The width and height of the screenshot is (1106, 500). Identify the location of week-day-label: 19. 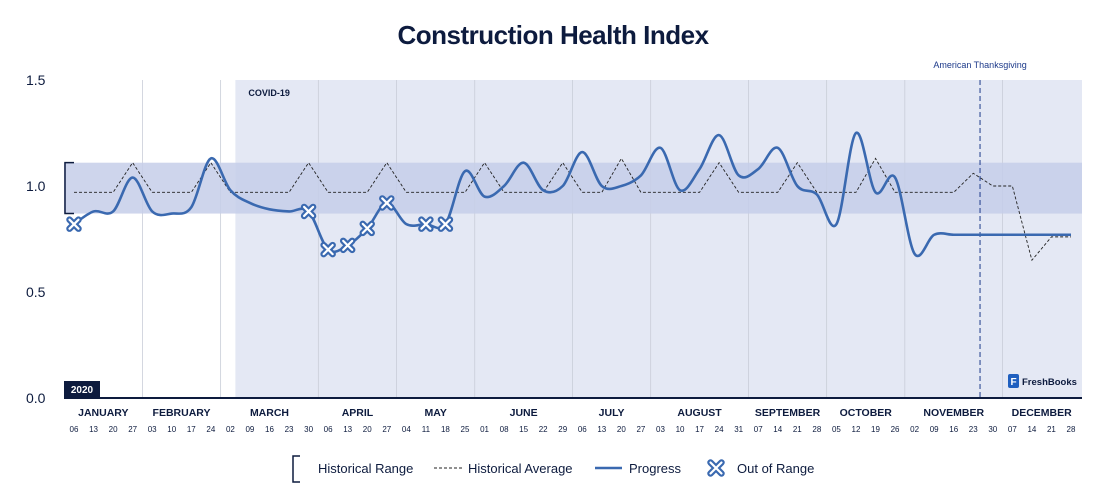
(875, 429).